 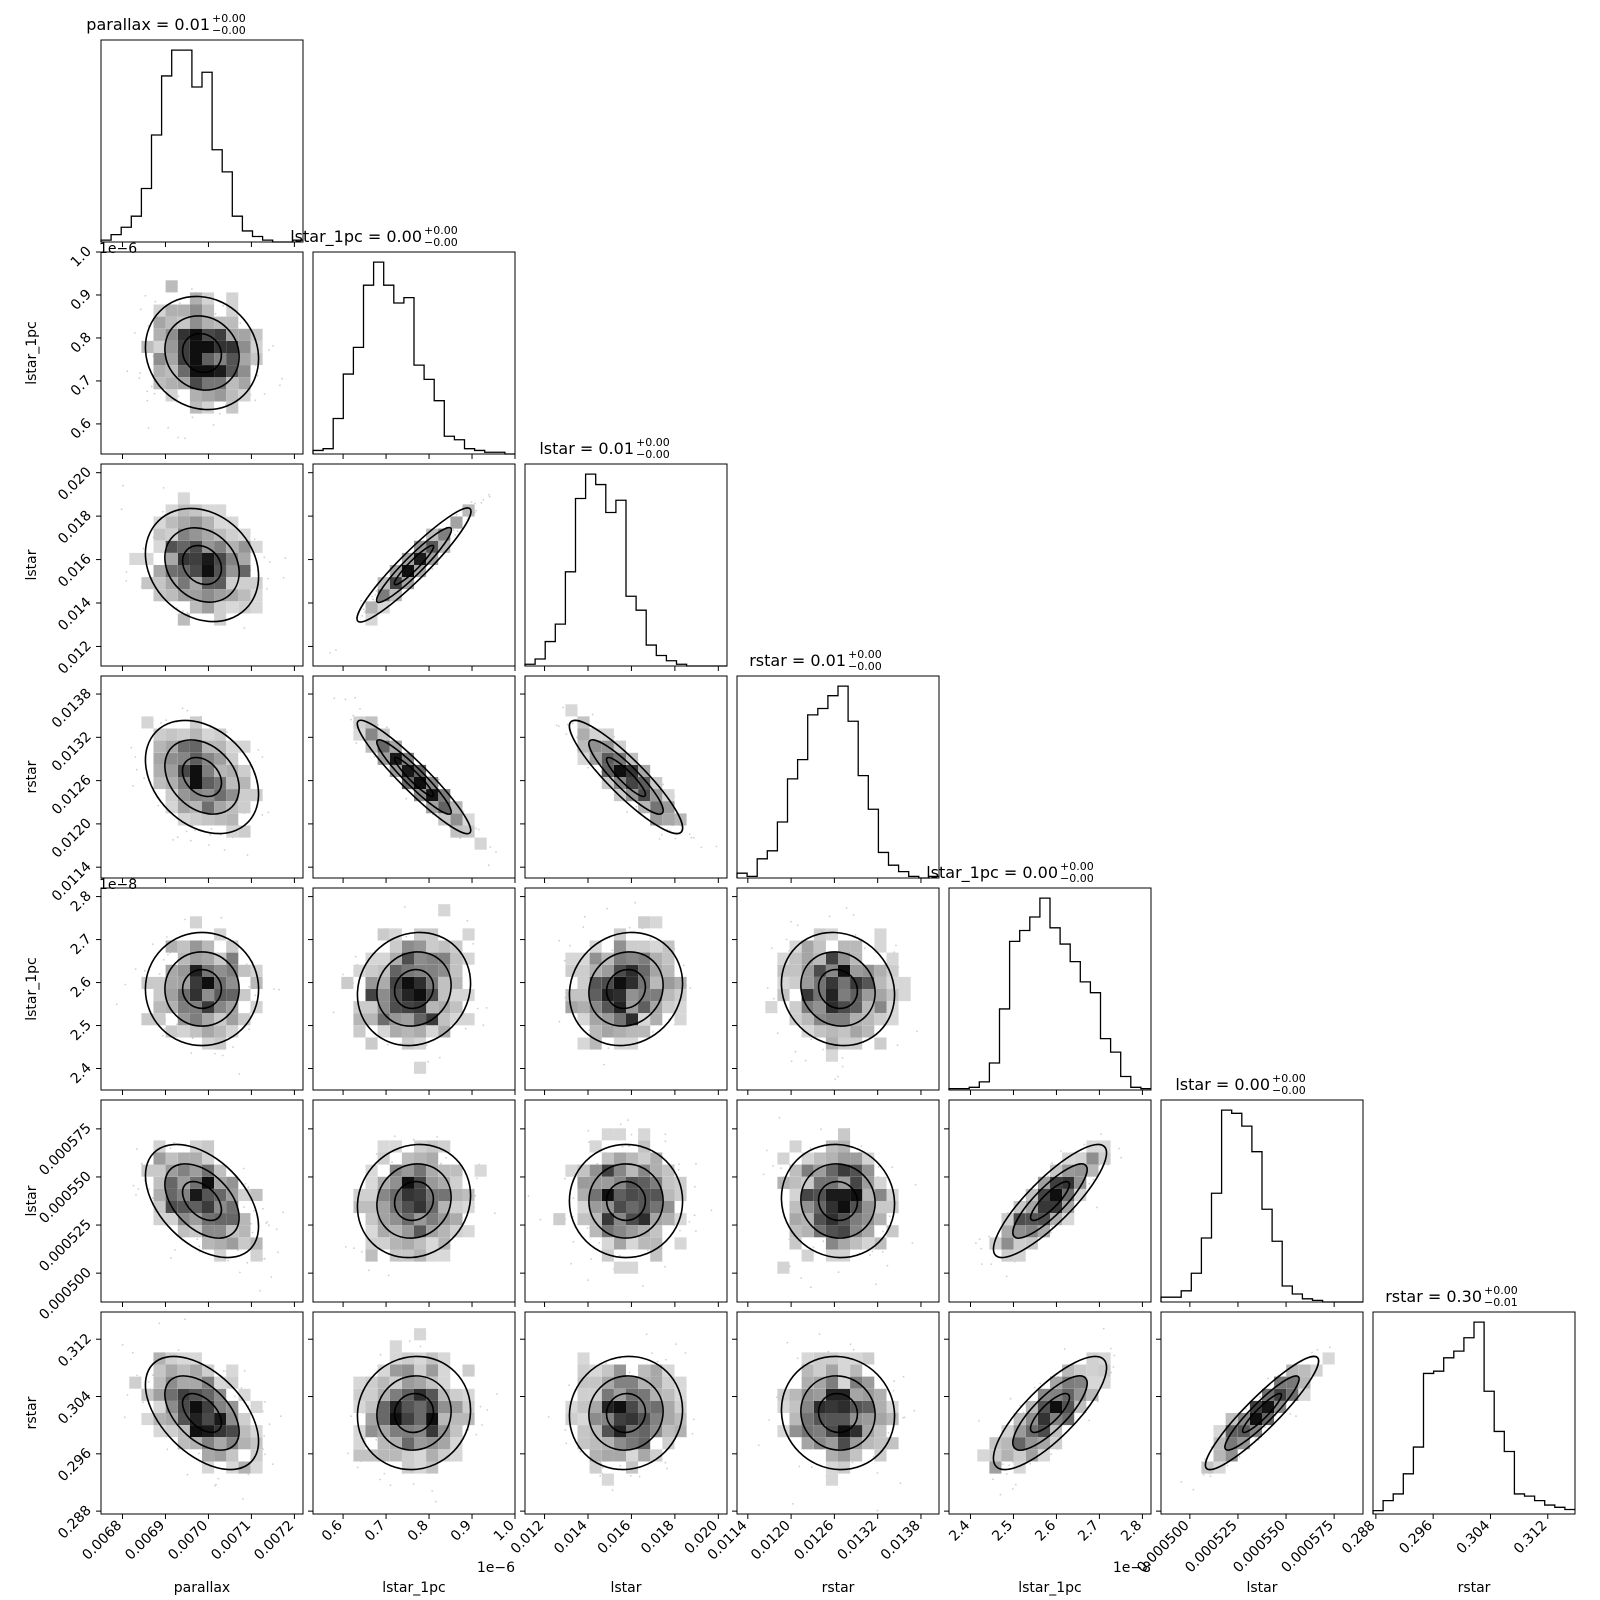 What do you see at coordinates (75, 571) in the screenshot?
I see `y-tick-label: 0.016` at bounding box center [75, 571].